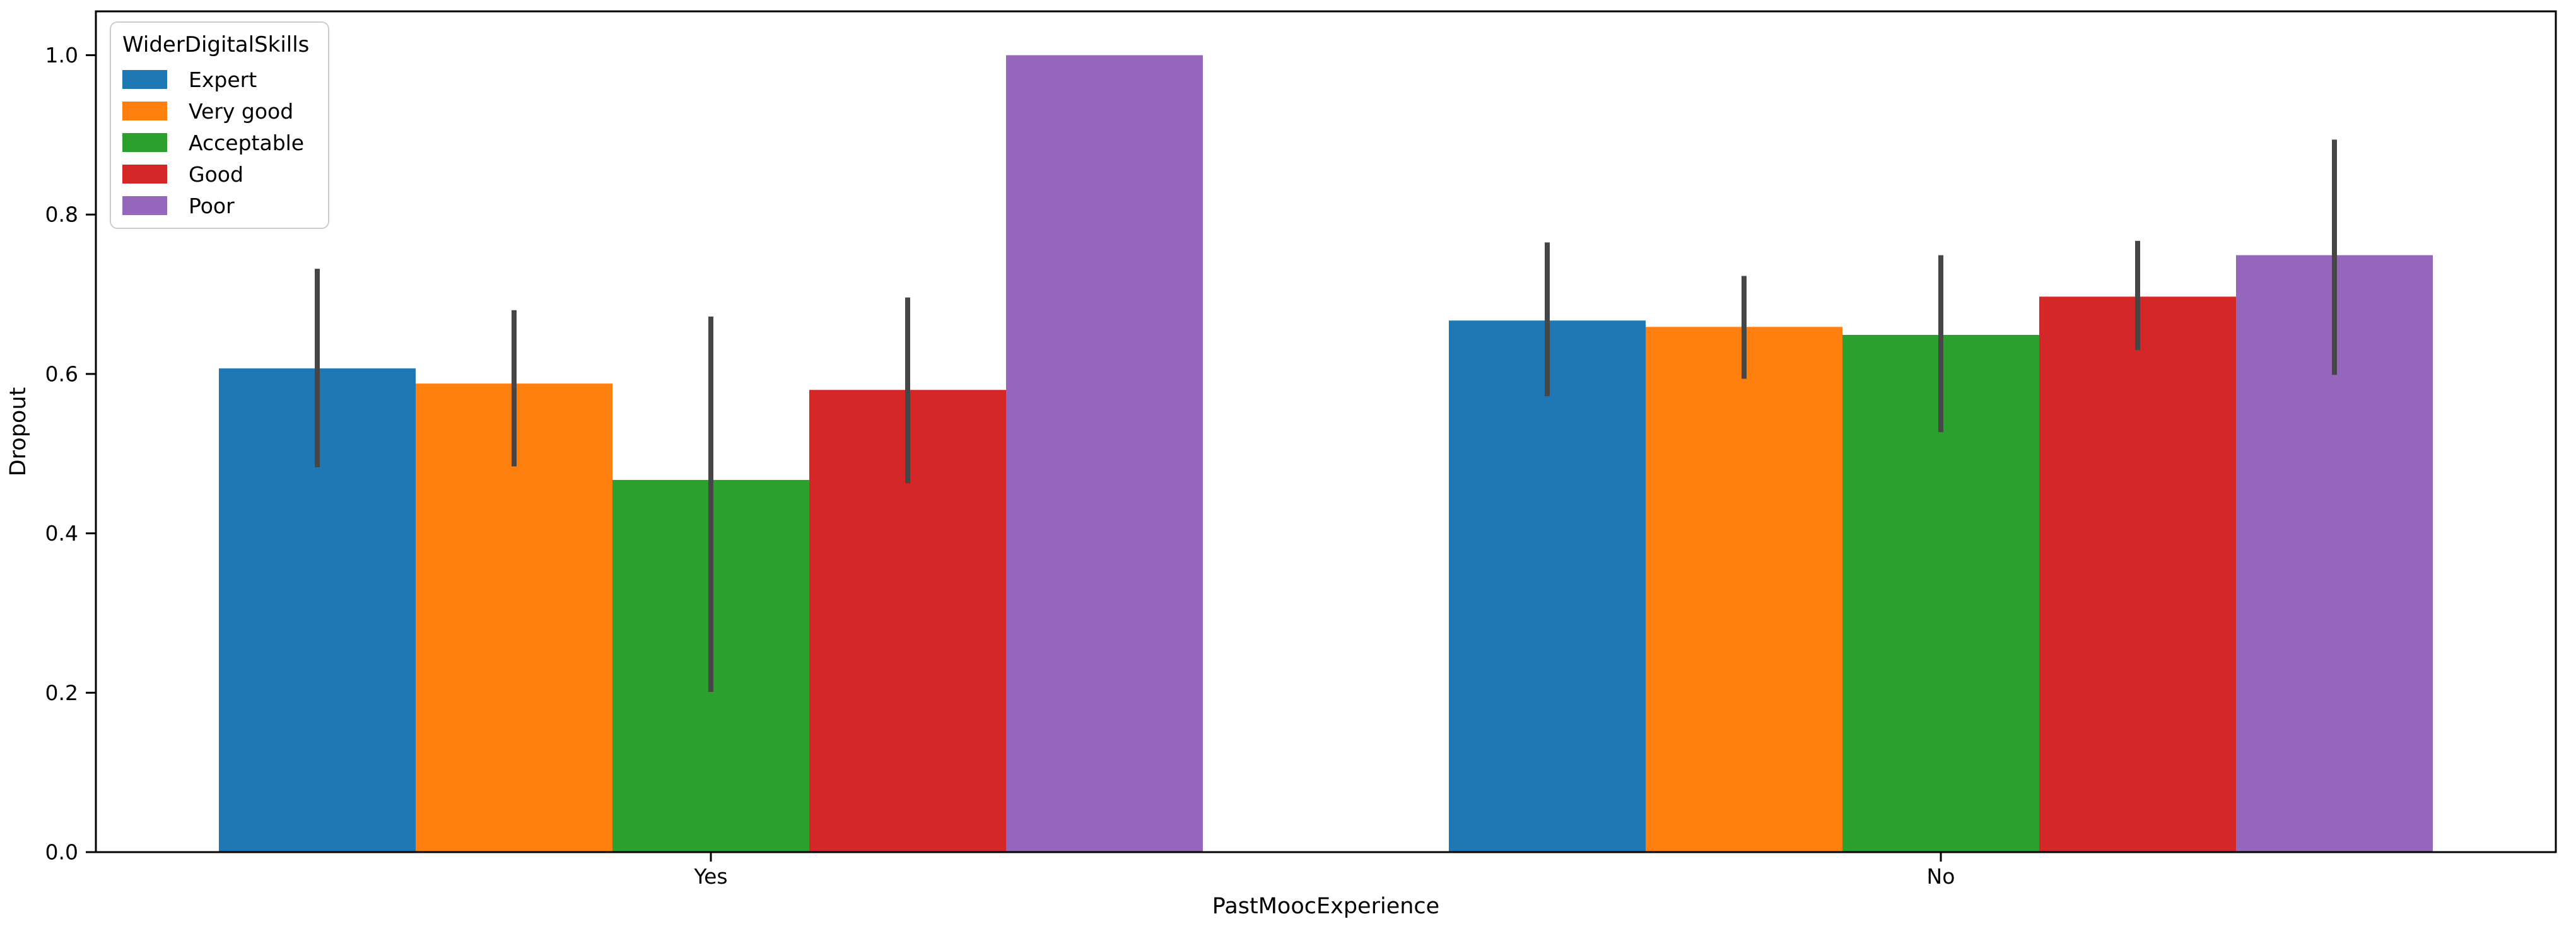 Image resolution: width=2576 pixels, height=936 pixels. Describe the element at coordinates (1941, 876) in the screenshot. I see `x-tick-label-no: No` at that location.